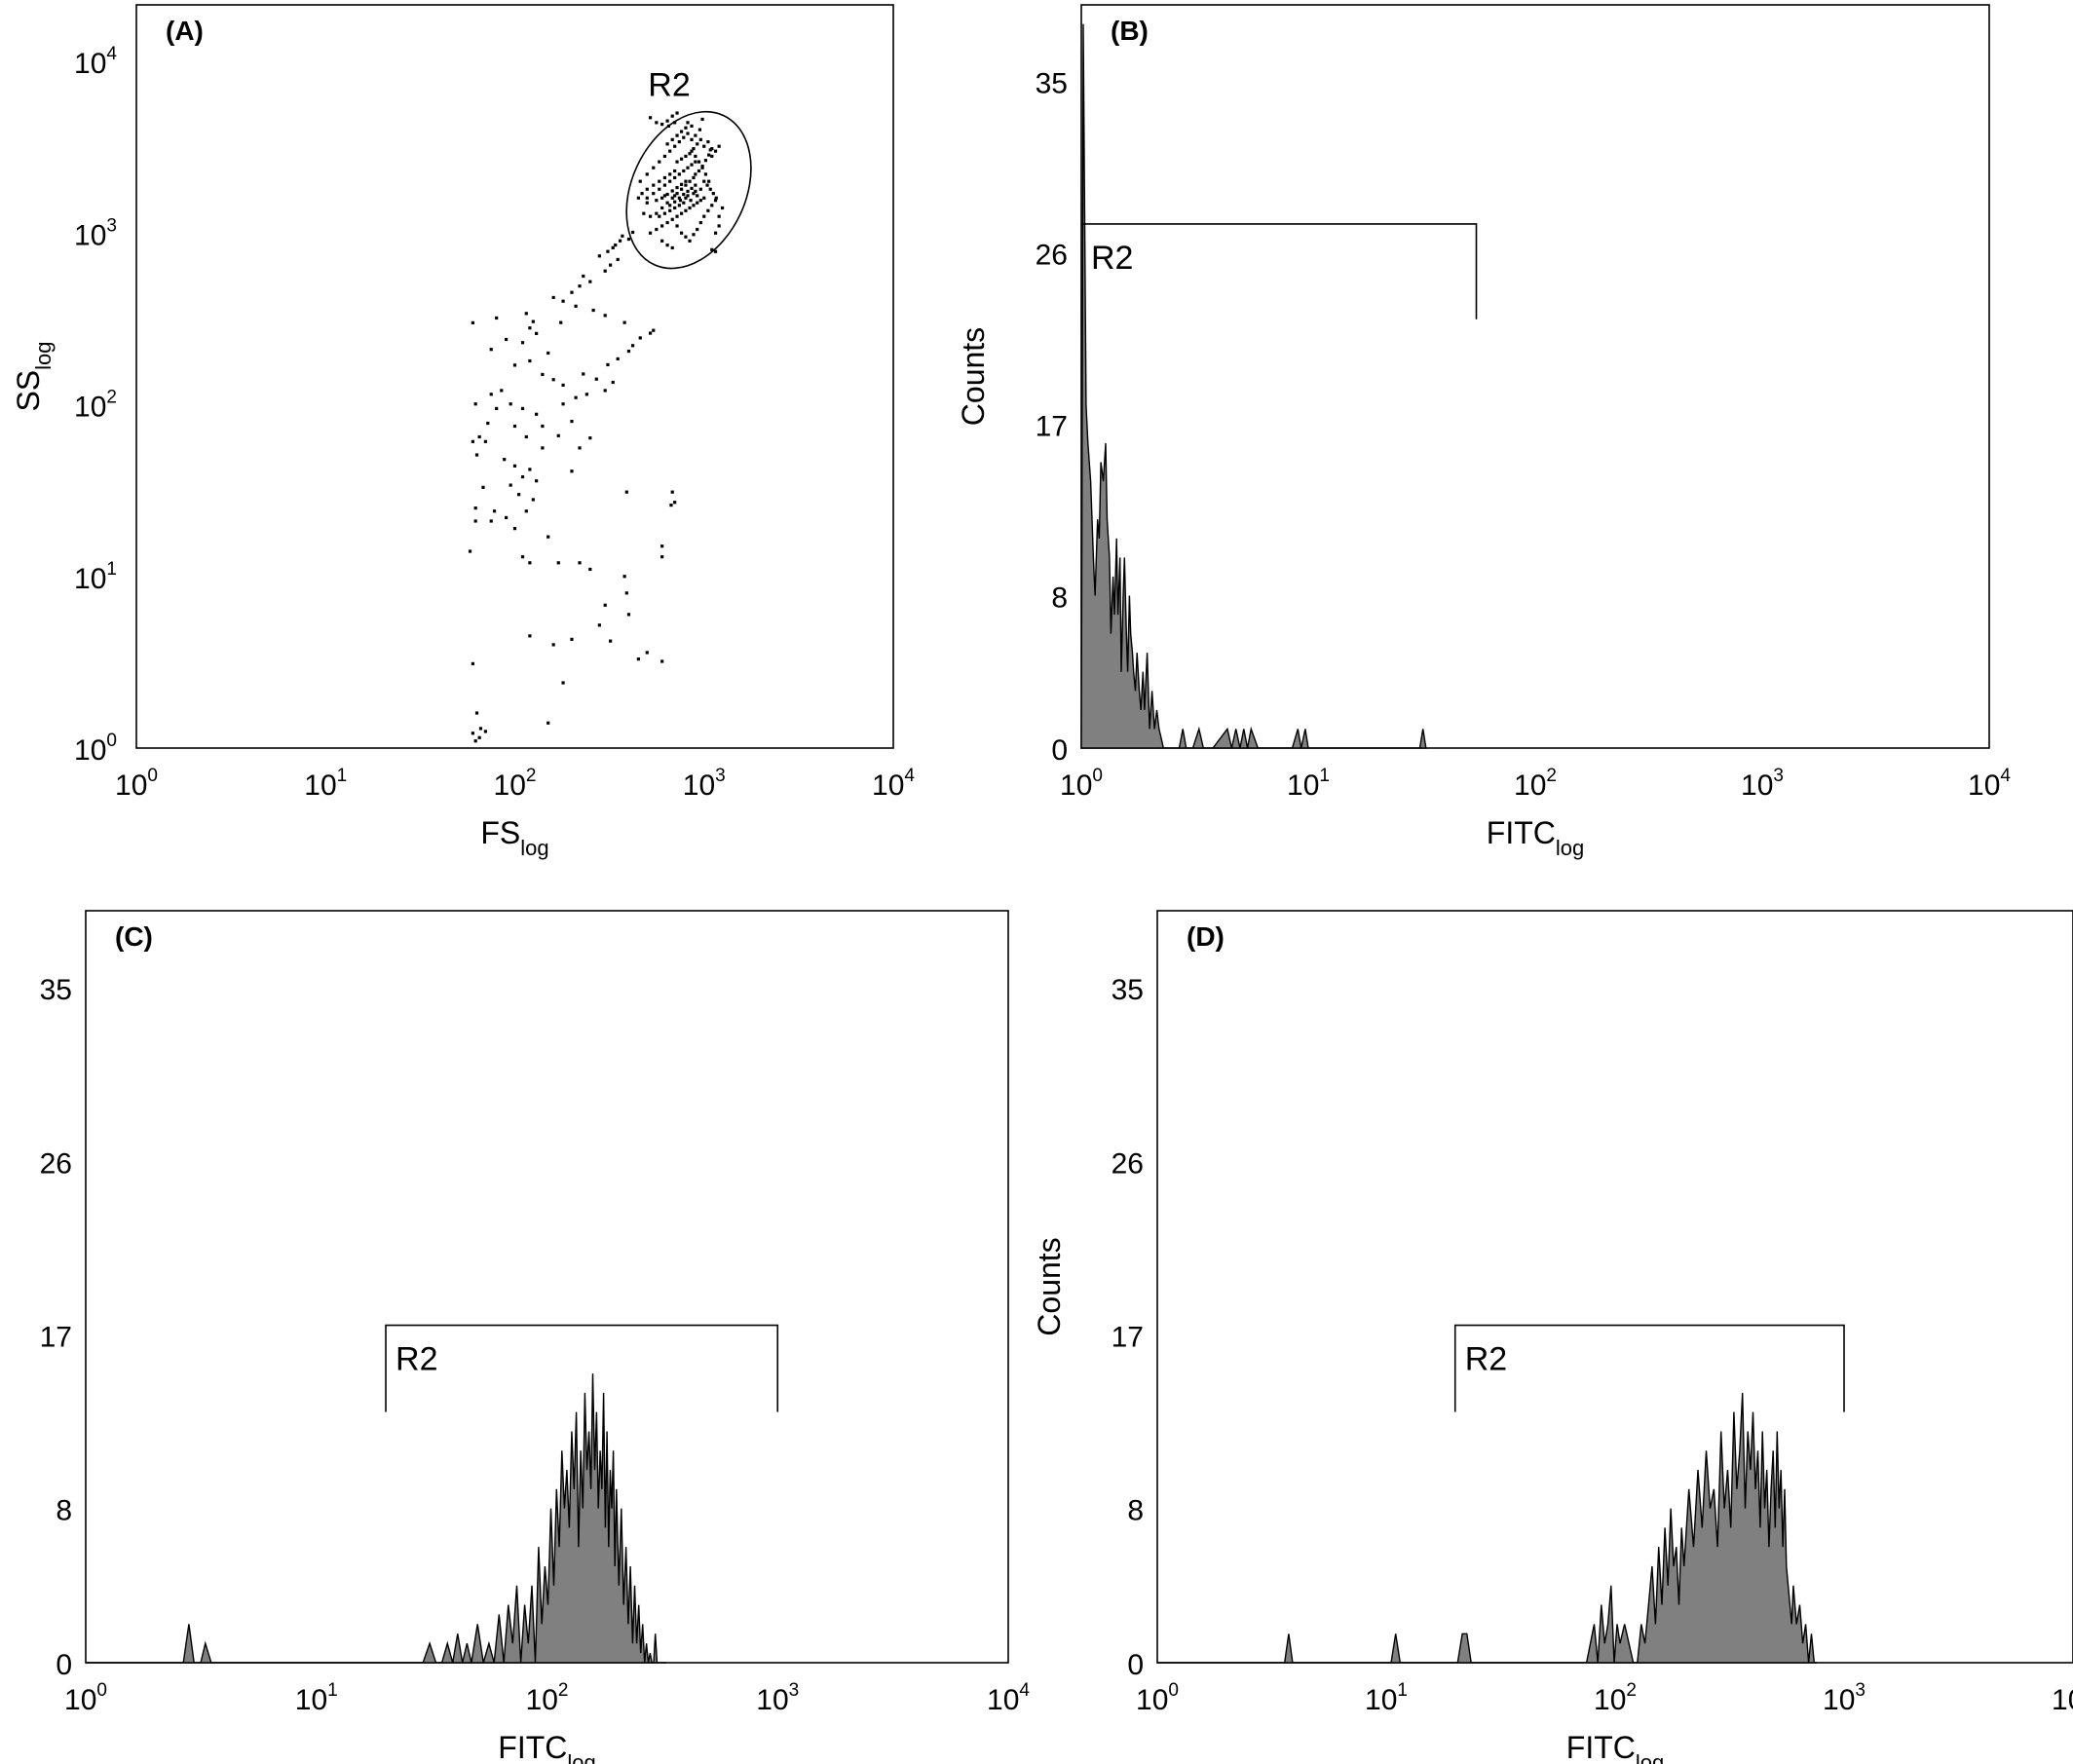 The width and height of the screenshot is (2073, 1764). What do you see at coordinates (704, 784) in the screenshot?
I see `x-tick-label-3: 10³` at bounding box center [704, 784].